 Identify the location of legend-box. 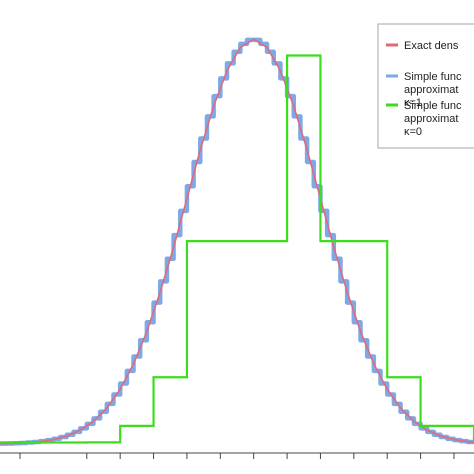
(425, 86).